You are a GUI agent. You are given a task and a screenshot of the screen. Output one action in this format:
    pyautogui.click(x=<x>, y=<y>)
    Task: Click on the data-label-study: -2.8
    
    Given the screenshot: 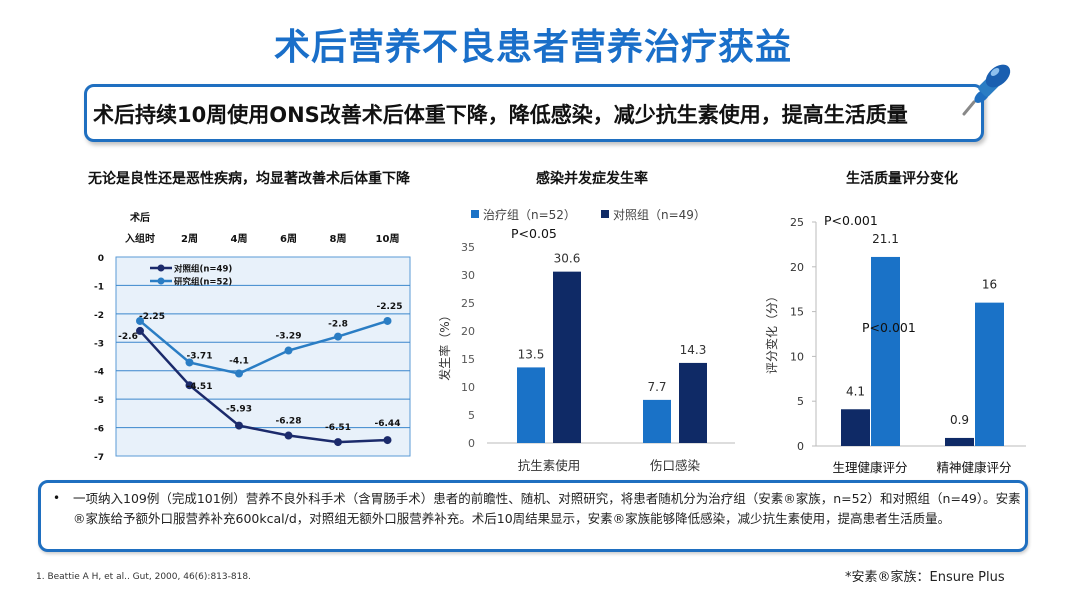 What is the action you would take?
    pyautogui.click(x=338, y=325)
    